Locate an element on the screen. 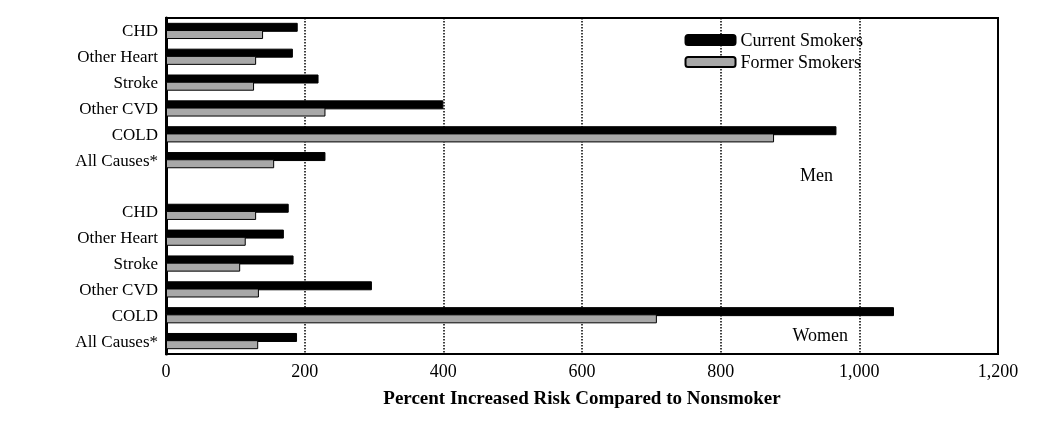 The height and width of the screenshot is (426, 1057). x-tick-label: 400 is located at coordinates (443, 371).